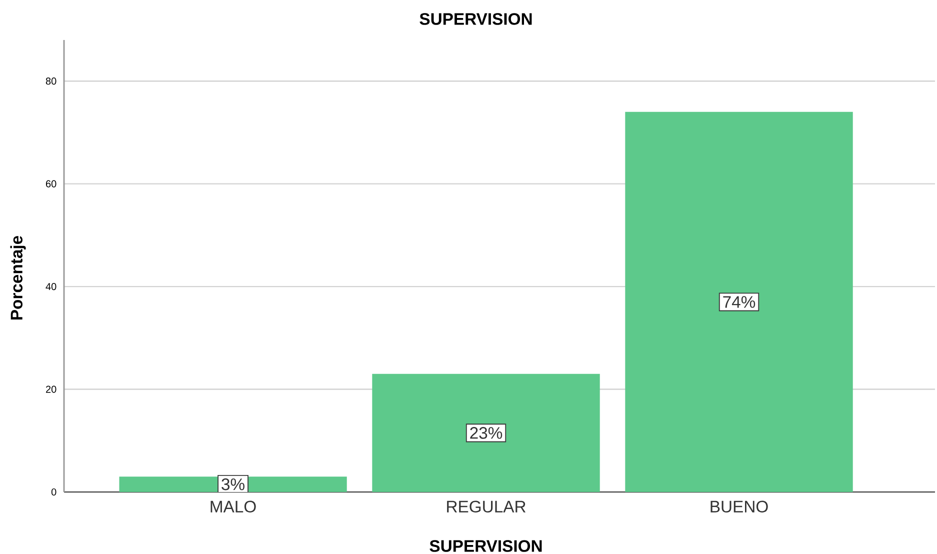  What do you see at coordinates (51, 286) in the screenshot?
I see `y-tick-label: 40` at bounding box center [51, 286].